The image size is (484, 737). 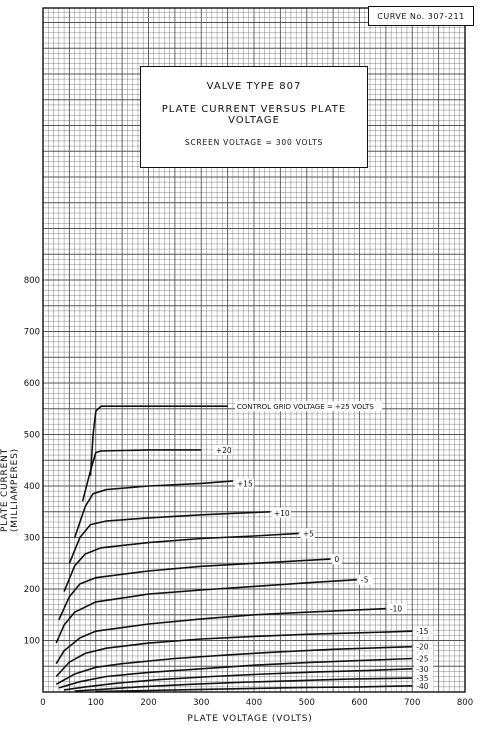 What do you see at coordinates (201, 703) in the screenshot?
I see `x-tick-label: 300` at bounding box center [201, 703].